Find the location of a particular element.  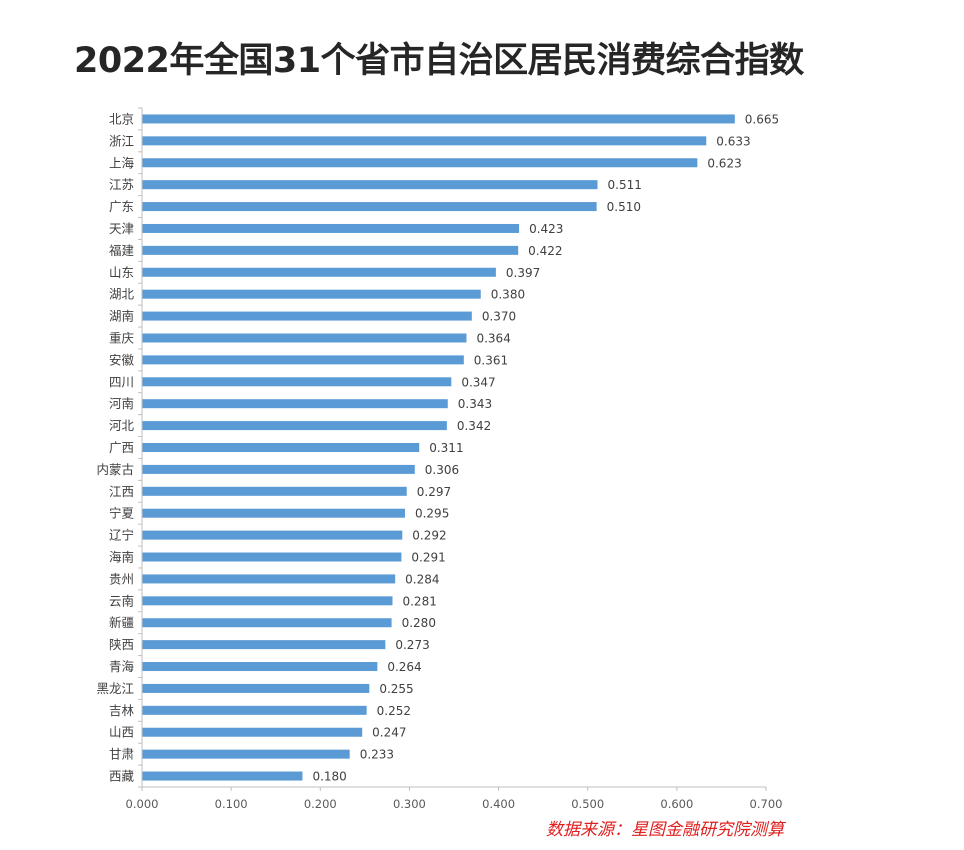

data-source-note: 数据来源：星图金融研究院测算 is located at coordinates (665, 830).